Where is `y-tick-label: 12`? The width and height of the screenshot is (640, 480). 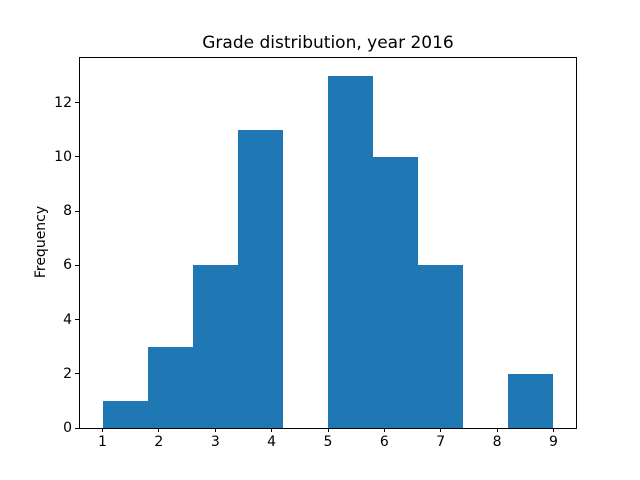
y-tick-label: 12 is located at coordinates (63, 102).